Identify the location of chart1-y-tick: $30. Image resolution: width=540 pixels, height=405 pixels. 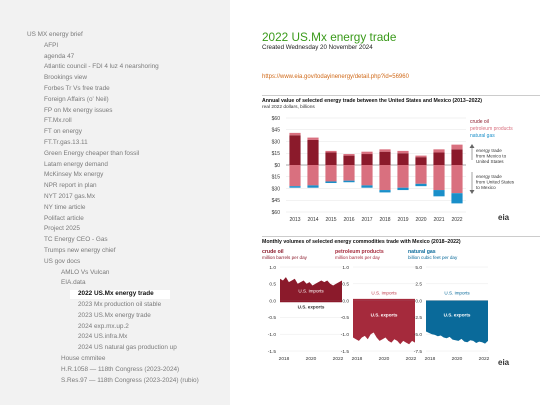
(276, 142).